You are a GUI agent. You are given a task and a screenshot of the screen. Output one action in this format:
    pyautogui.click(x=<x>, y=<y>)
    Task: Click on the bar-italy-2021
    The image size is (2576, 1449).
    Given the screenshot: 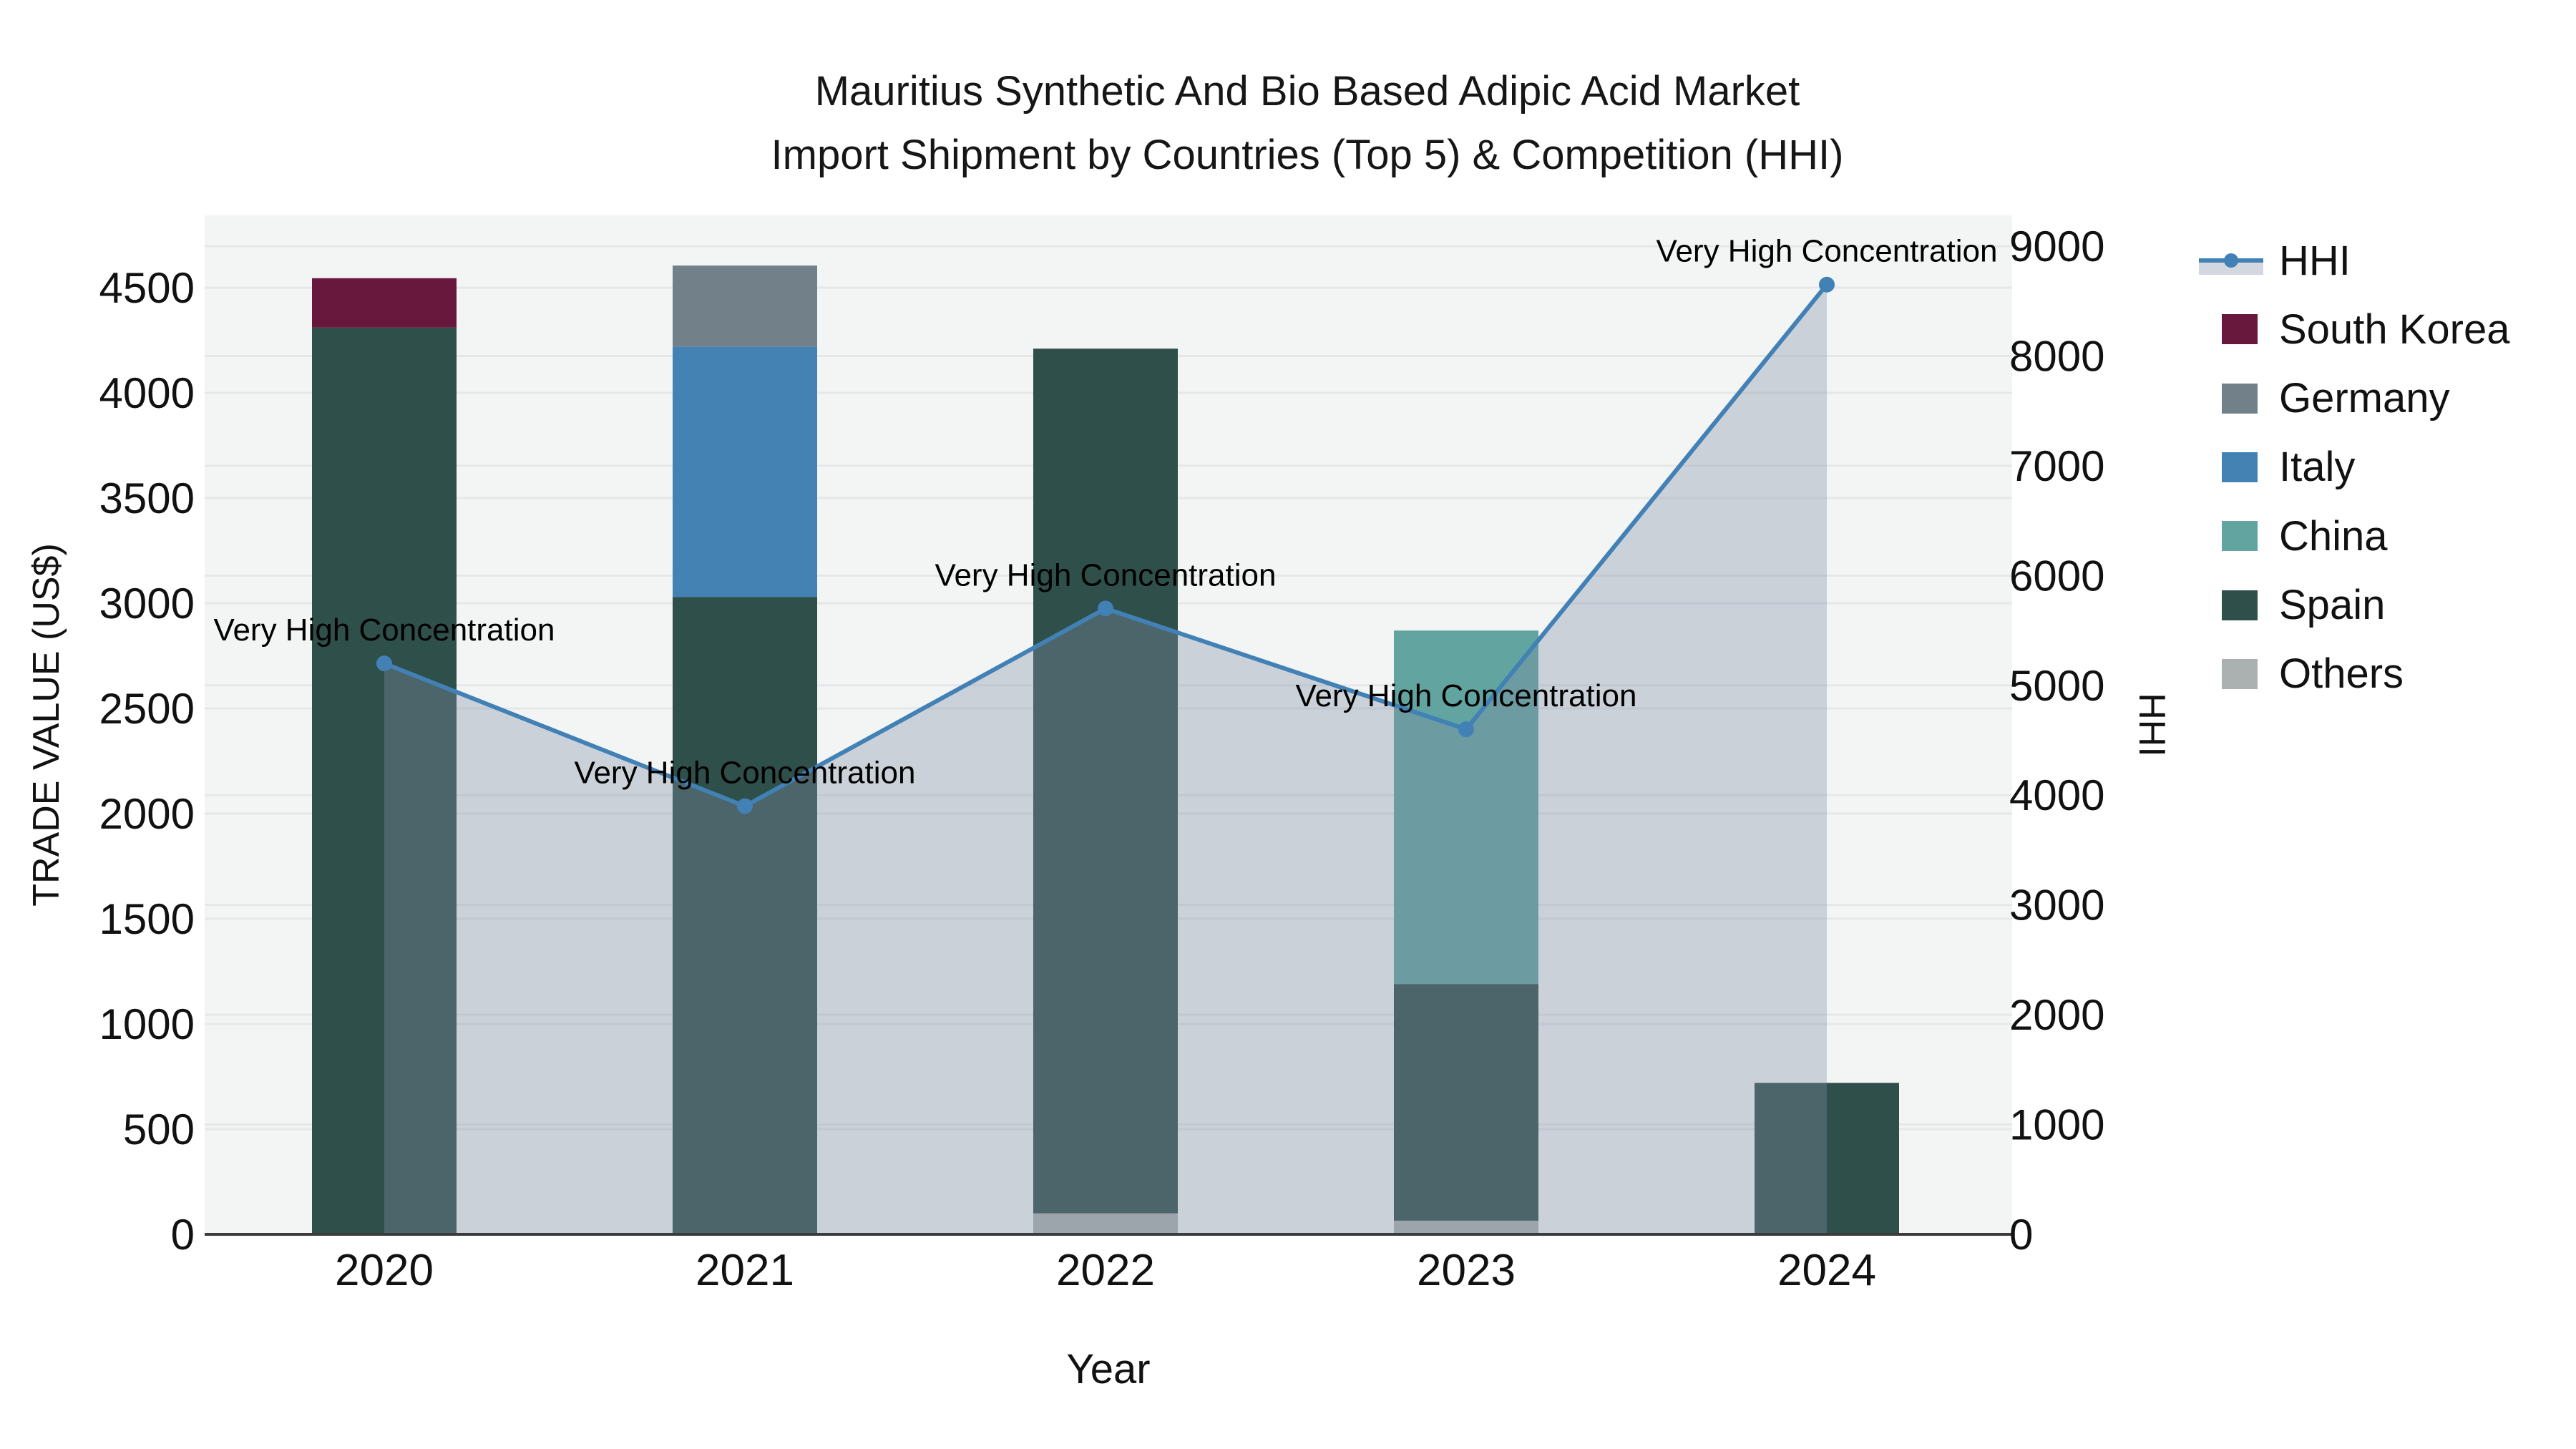 What is the action you would take?
    pyautogui.click(x=745, y=471)
    